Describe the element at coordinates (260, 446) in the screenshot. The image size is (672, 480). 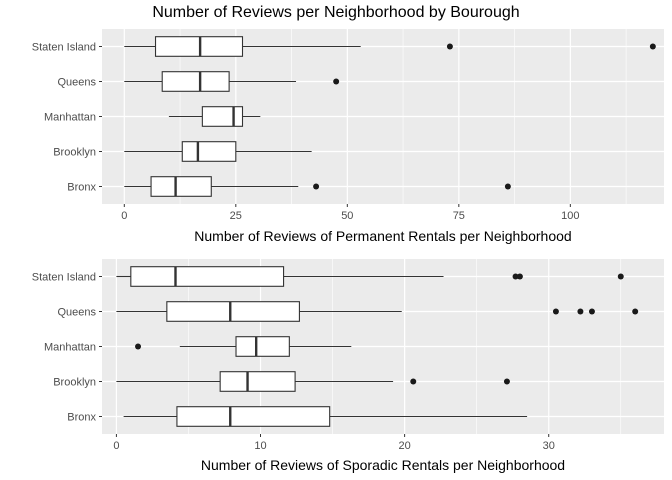
I see `x-tick-label: 10` at that location.